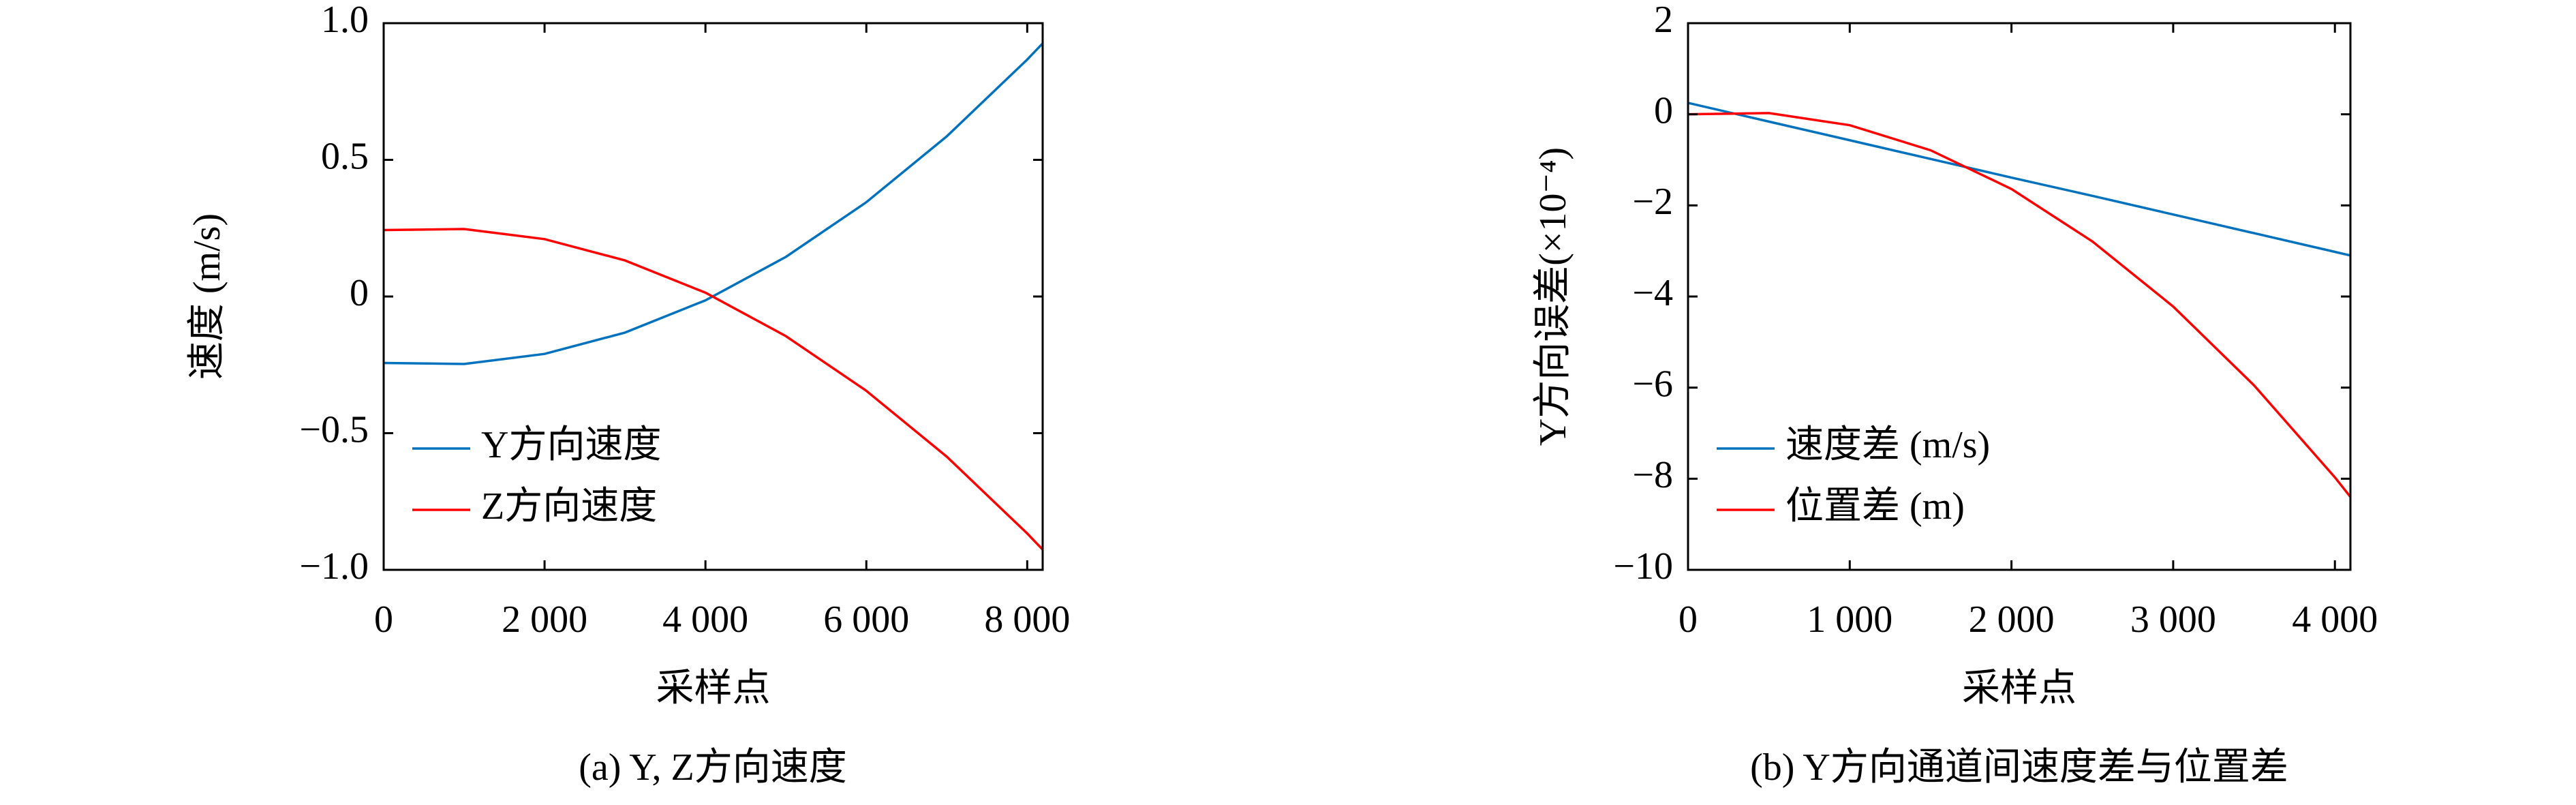 The height and width of the screenshot is (805, 2576). What do you see at coordinates (345, 20) in the screenshot?
I see `y-tick-label: 1.0` at bounding box center [345, 20].